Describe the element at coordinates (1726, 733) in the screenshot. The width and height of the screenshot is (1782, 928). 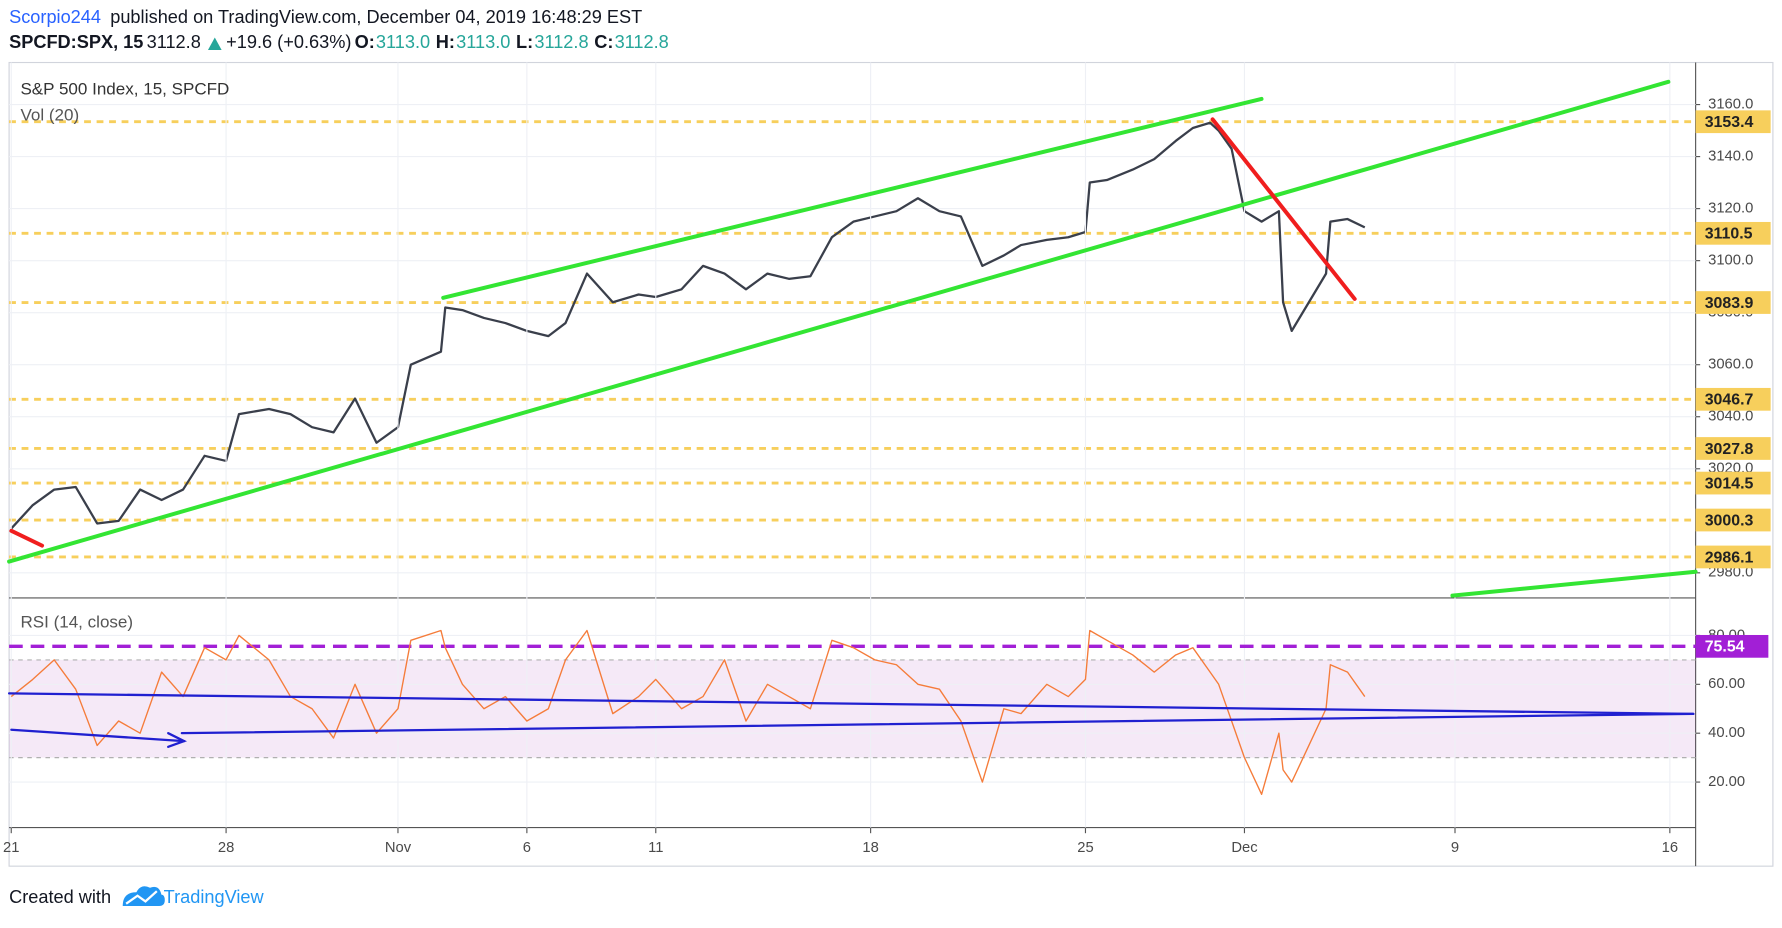
I see `y-tick-label: 40.00` at that location.